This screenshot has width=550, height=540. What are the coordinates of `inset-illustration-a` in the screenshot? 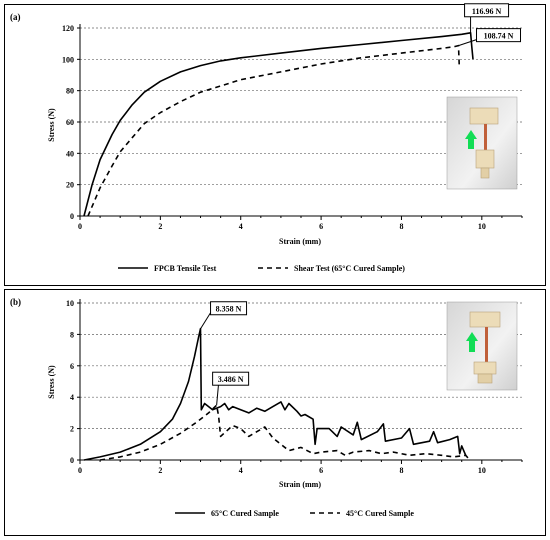 It's located at (482, 143).